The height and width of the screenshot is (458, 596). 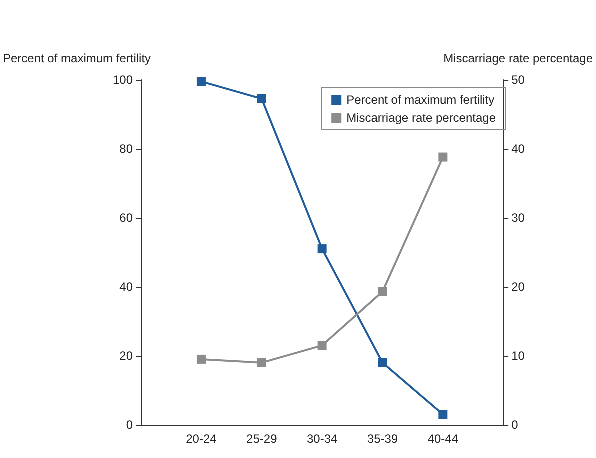 What do you see at coordinates (519, 80) in the screenshot?
I see `y2-tick-label: 50` at bounding box center [519, 80].